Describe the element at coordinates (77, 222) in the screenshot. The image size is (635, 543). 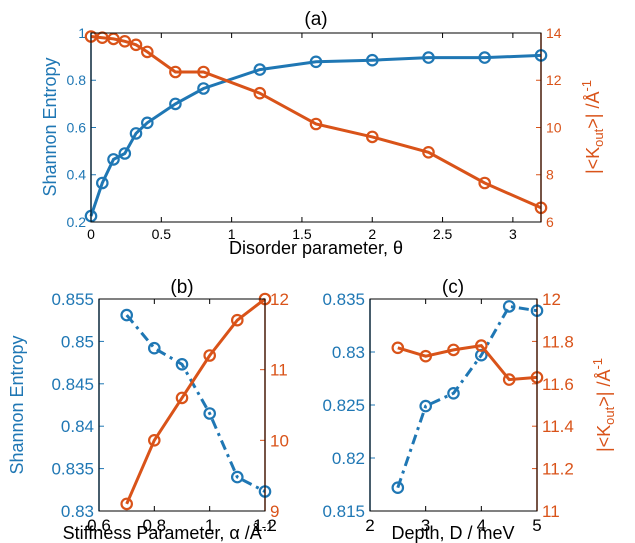
I see `y-left-tick-label: 0.2` at that location.